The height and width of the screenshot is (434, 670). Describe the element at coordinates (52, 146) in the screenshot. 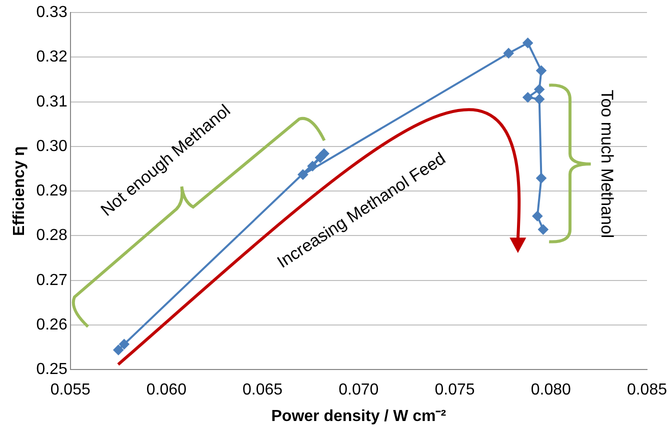

I see `y-tick-label: 0.30` at that location.